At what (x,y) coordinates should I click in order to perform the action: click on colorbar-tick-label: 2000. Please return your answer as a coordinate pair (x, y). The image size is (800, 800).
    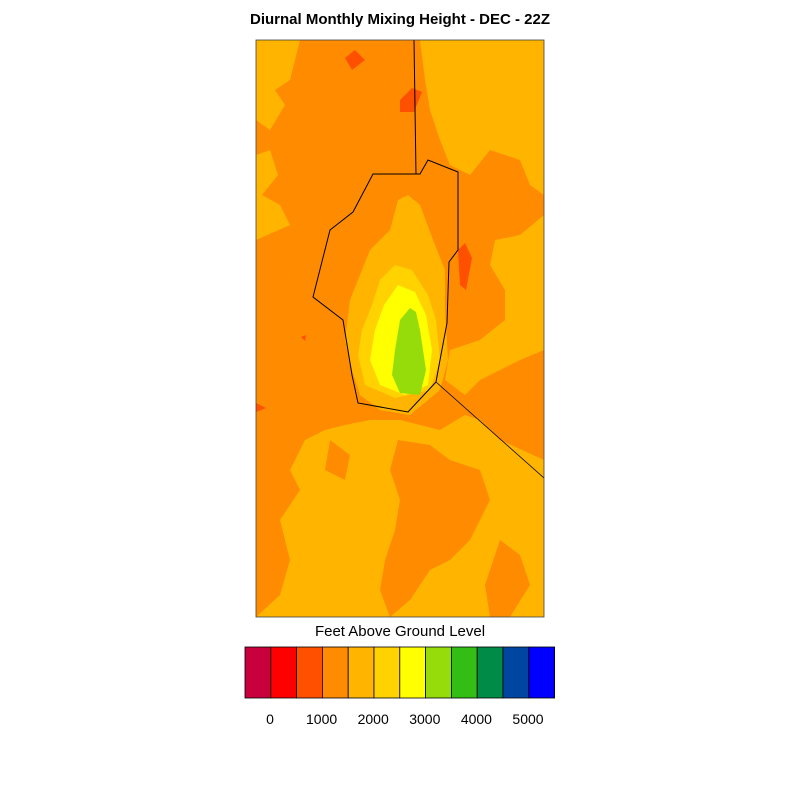
    Looking at the image, I should click on (373, 719).